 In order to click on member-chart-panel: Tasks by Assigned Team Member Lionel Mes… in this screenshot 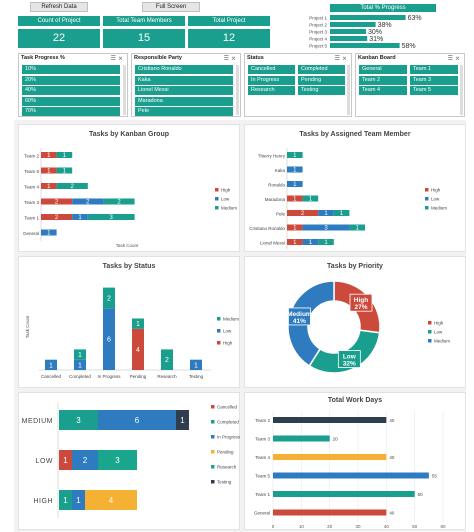, I will do `click(355, 188)`.